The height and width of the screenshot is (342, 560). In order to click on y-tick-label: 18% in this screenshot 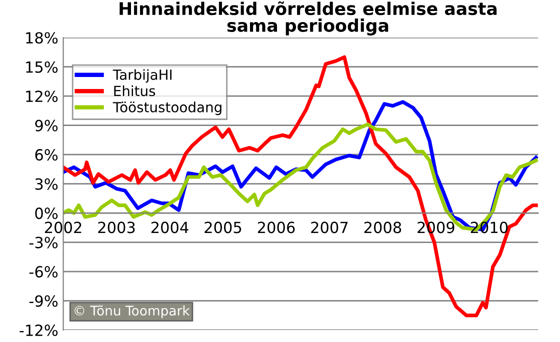, I will do `click(42, 38)`.